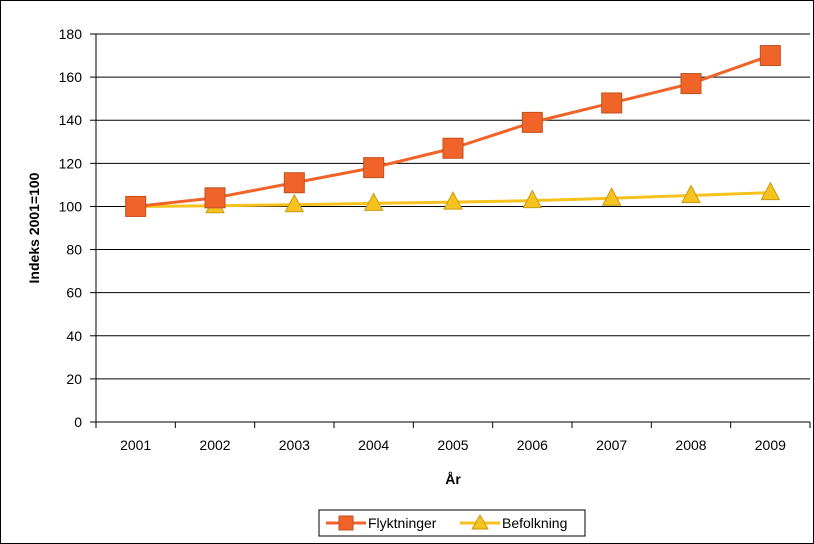 Image resolution: width=814 pixels, height=544 pixels. I want to click on y-axis-ticks: 0 20 40 60 80 100 120 140 160 180, so click(77, 228).